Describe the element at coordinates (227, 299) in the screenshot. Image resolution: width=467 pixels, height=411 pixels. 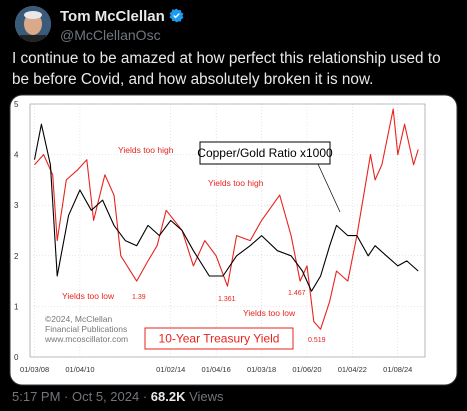
I see `annotation: 1.361` at that location.